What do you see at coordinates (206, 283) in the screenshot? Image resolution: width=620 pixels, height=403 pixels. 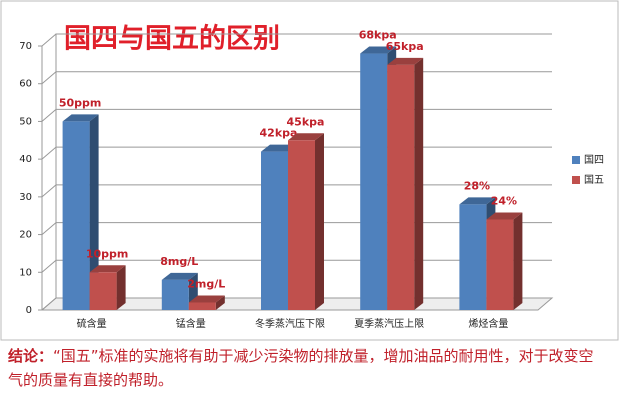 I see `value-label: 2mg/L` at bounding box center [206, 283].